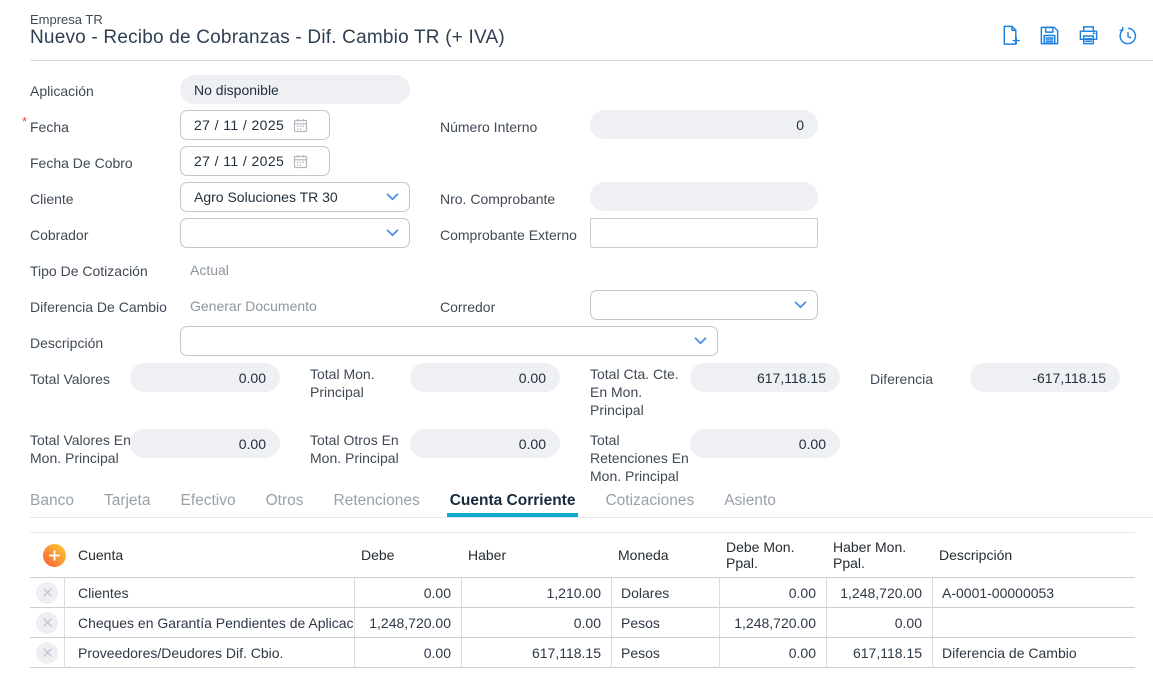 The height and width of the screenshot is (678, 1153). I want to click on corredor-label: Corredor, so click(468, 307).